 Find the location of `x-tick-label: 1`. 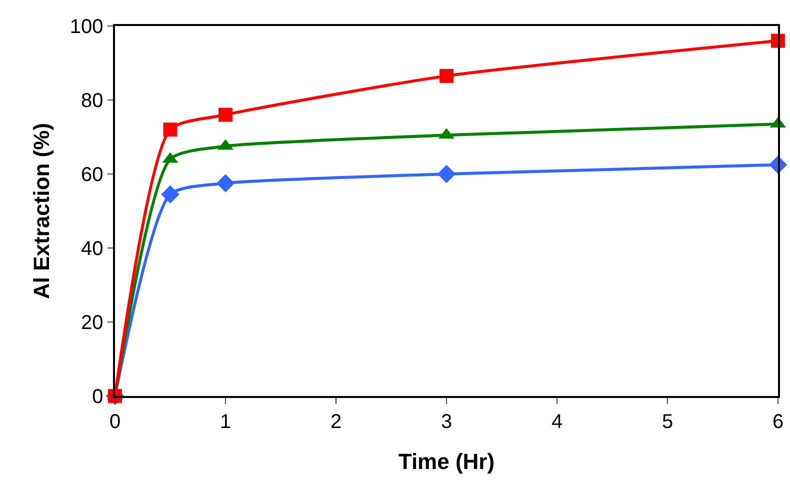

x-tick-label: 1 is located at coordinates (226, 421).